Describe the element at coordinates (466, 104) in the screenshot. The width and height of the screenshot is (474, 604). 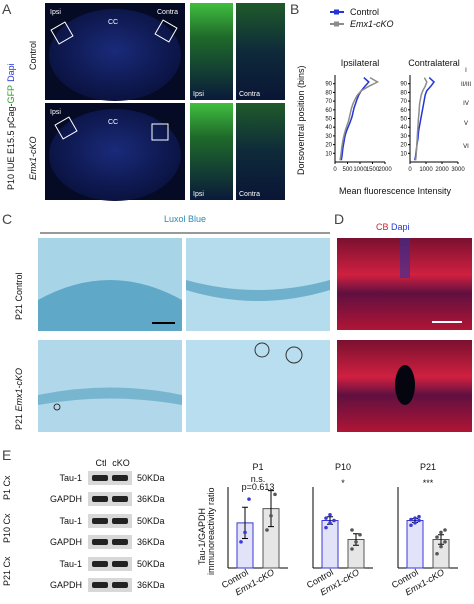
I see `layer-label: IV` at that location.